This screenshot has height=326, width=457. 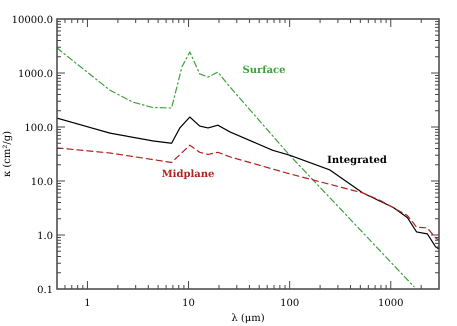 What do you see at coordinates (188, 303) in the screenshot?
I see `x-tick-label: 10` at bounding box center [188, 303].